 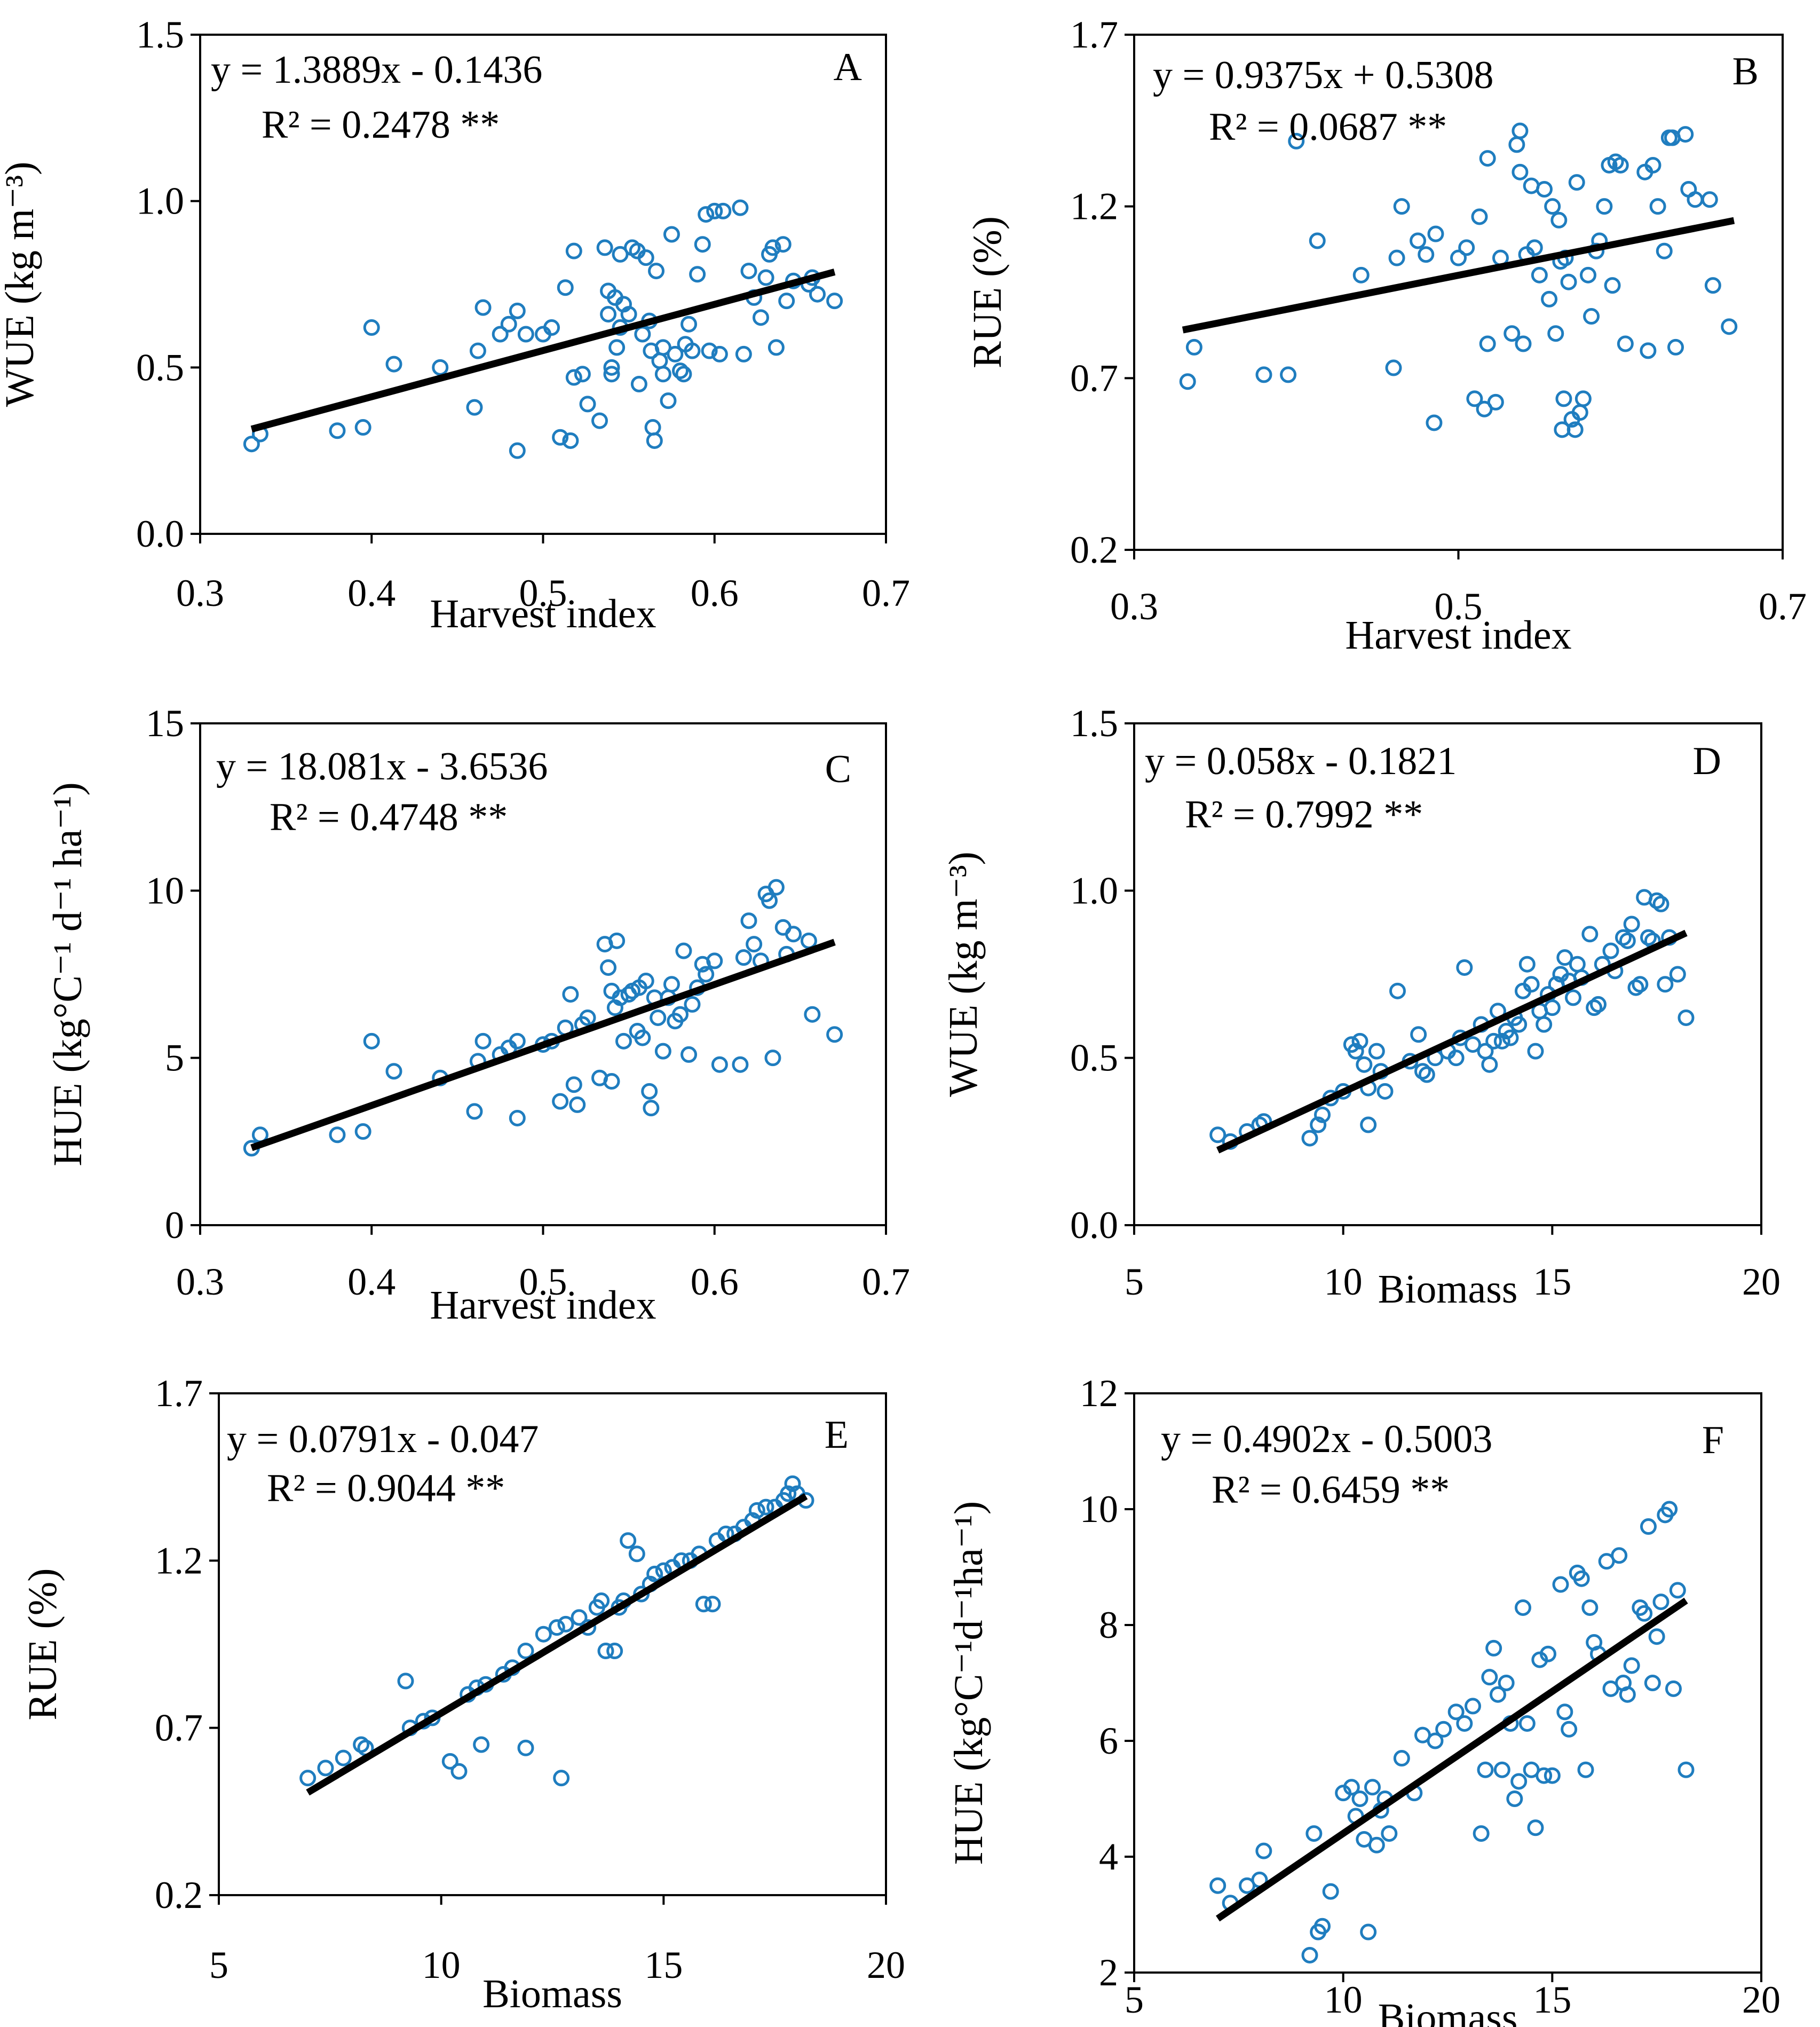 I want to click on r-squared-label: R² = 0.9044 **, so click(x=386, y=1488).